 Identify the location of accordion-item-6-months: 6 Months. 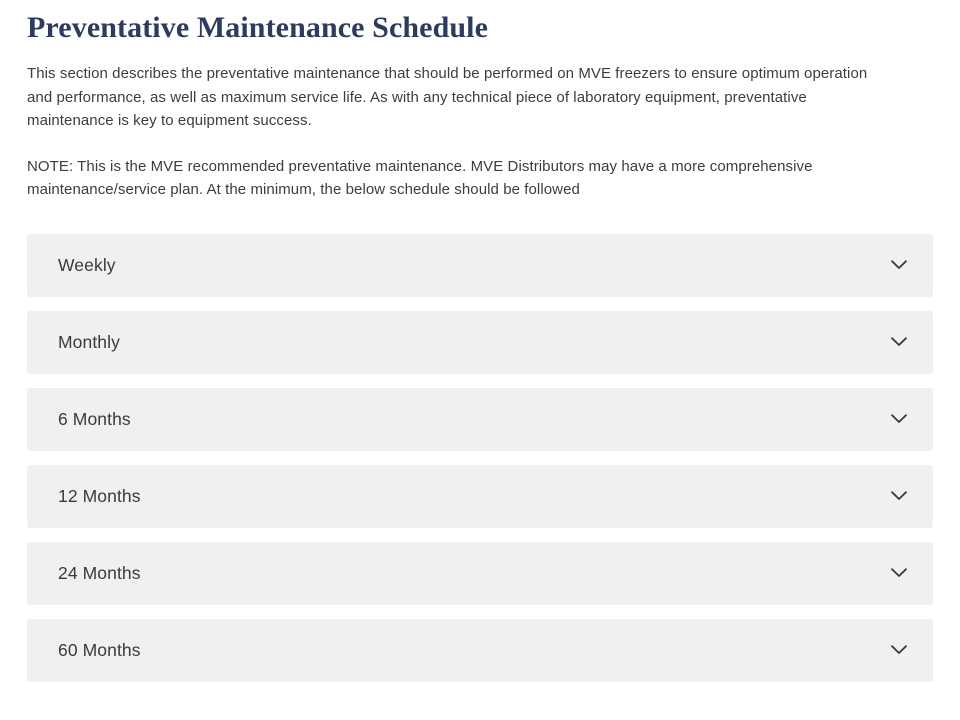
(480, 419).